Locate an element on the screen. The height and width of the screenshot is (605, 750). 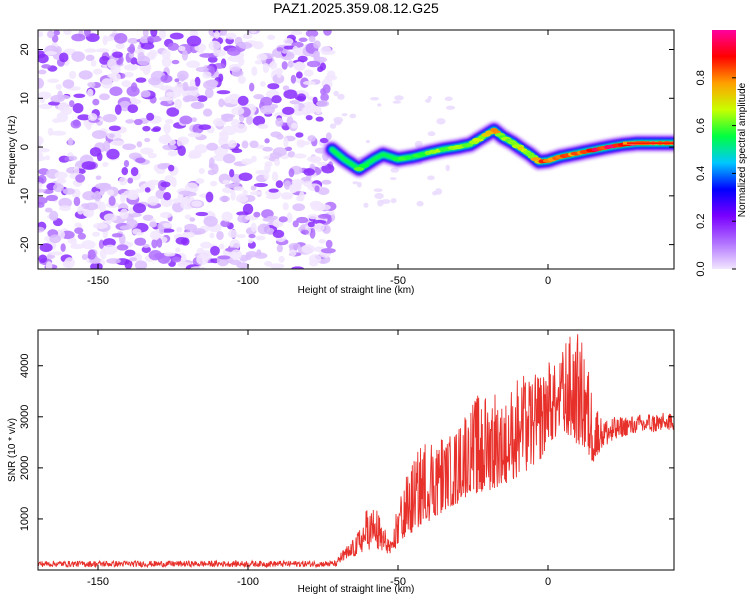
y-tick-label: 4000 is located at coordinates (25, 366).